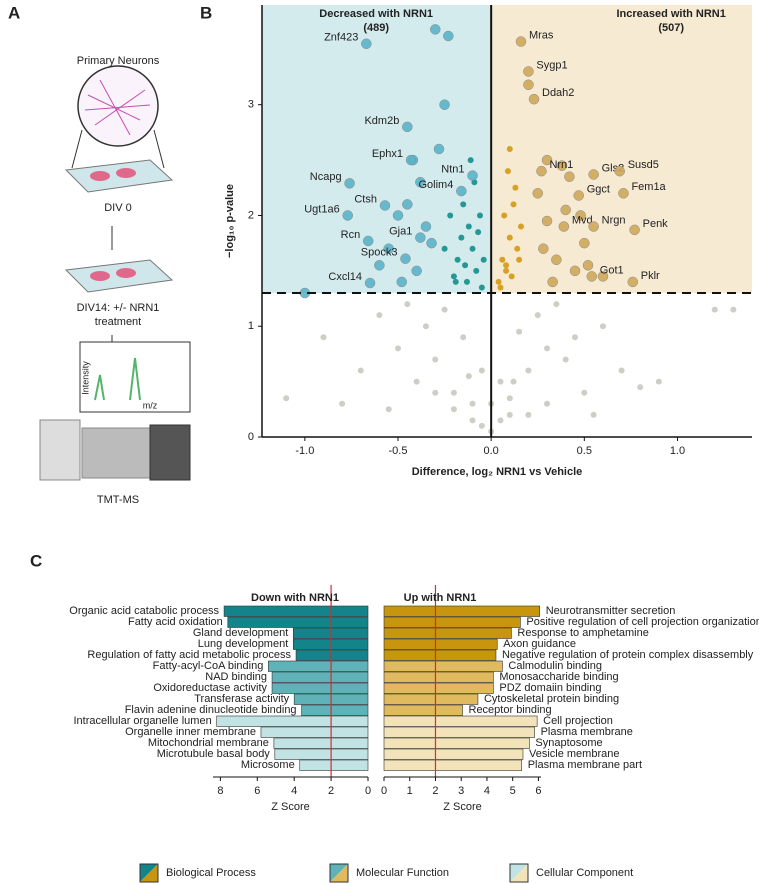 This screenshot has width=759, height=884. I want to click on point-label: Susd5, so click(643, 165).